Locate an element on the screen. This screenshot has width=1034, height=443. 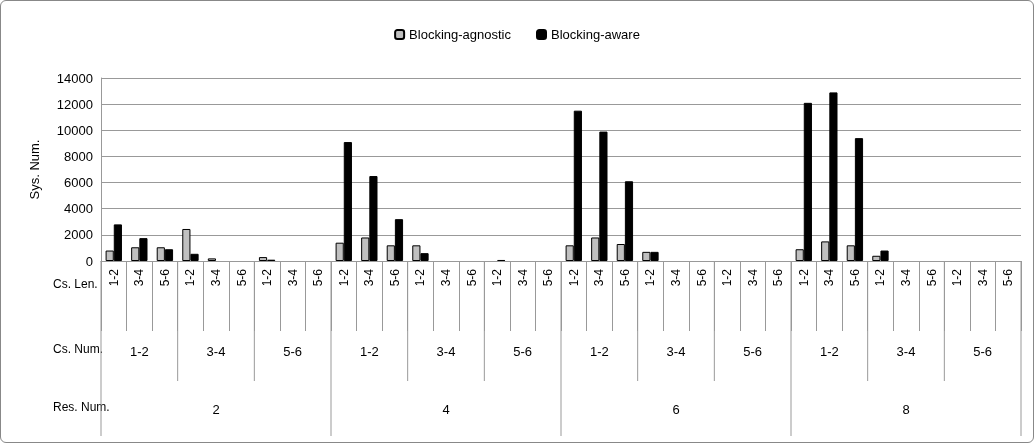
text: 8 is located at coordinates (906, 409).